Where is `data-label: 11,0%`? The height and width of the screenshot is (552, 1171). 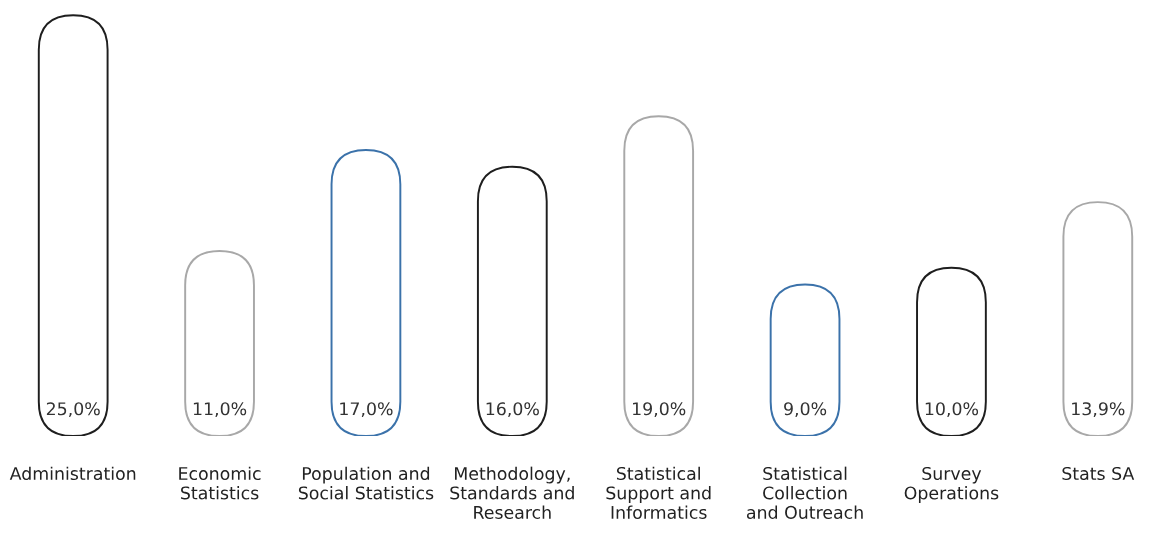 data-label: 11,0% is located at coordinates (220, 410).